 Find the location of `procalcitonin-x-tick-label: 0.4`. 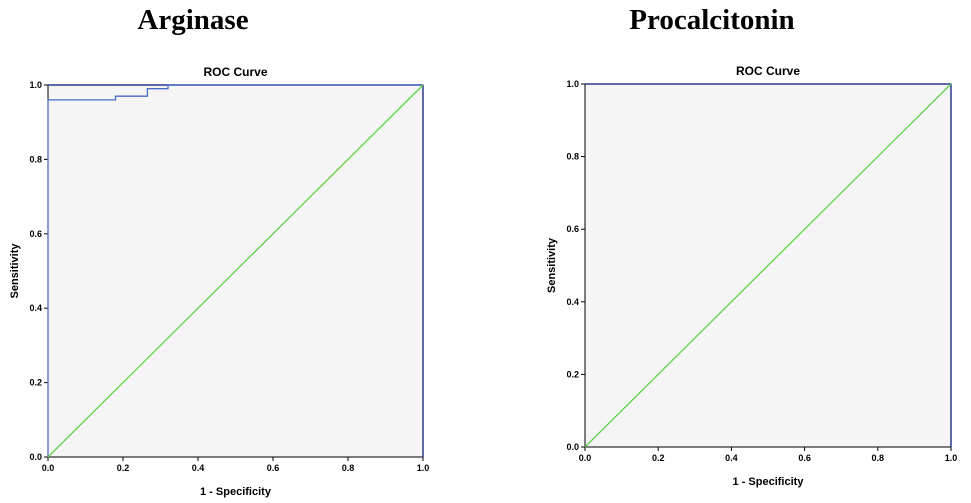

procalcitonin-x-tick-label: 0.4 is located at coordinates (731, 458).